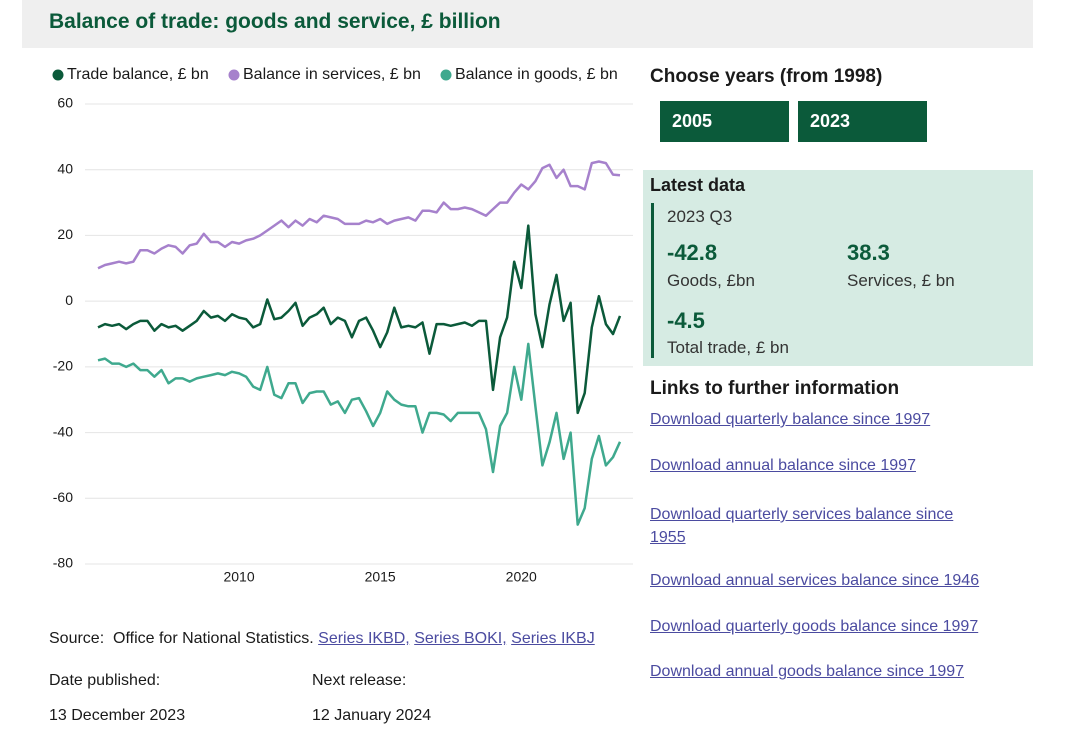 This screenshot has width=1082, height=746. I want to click on latest-value: 38.3, so click(868, 252).